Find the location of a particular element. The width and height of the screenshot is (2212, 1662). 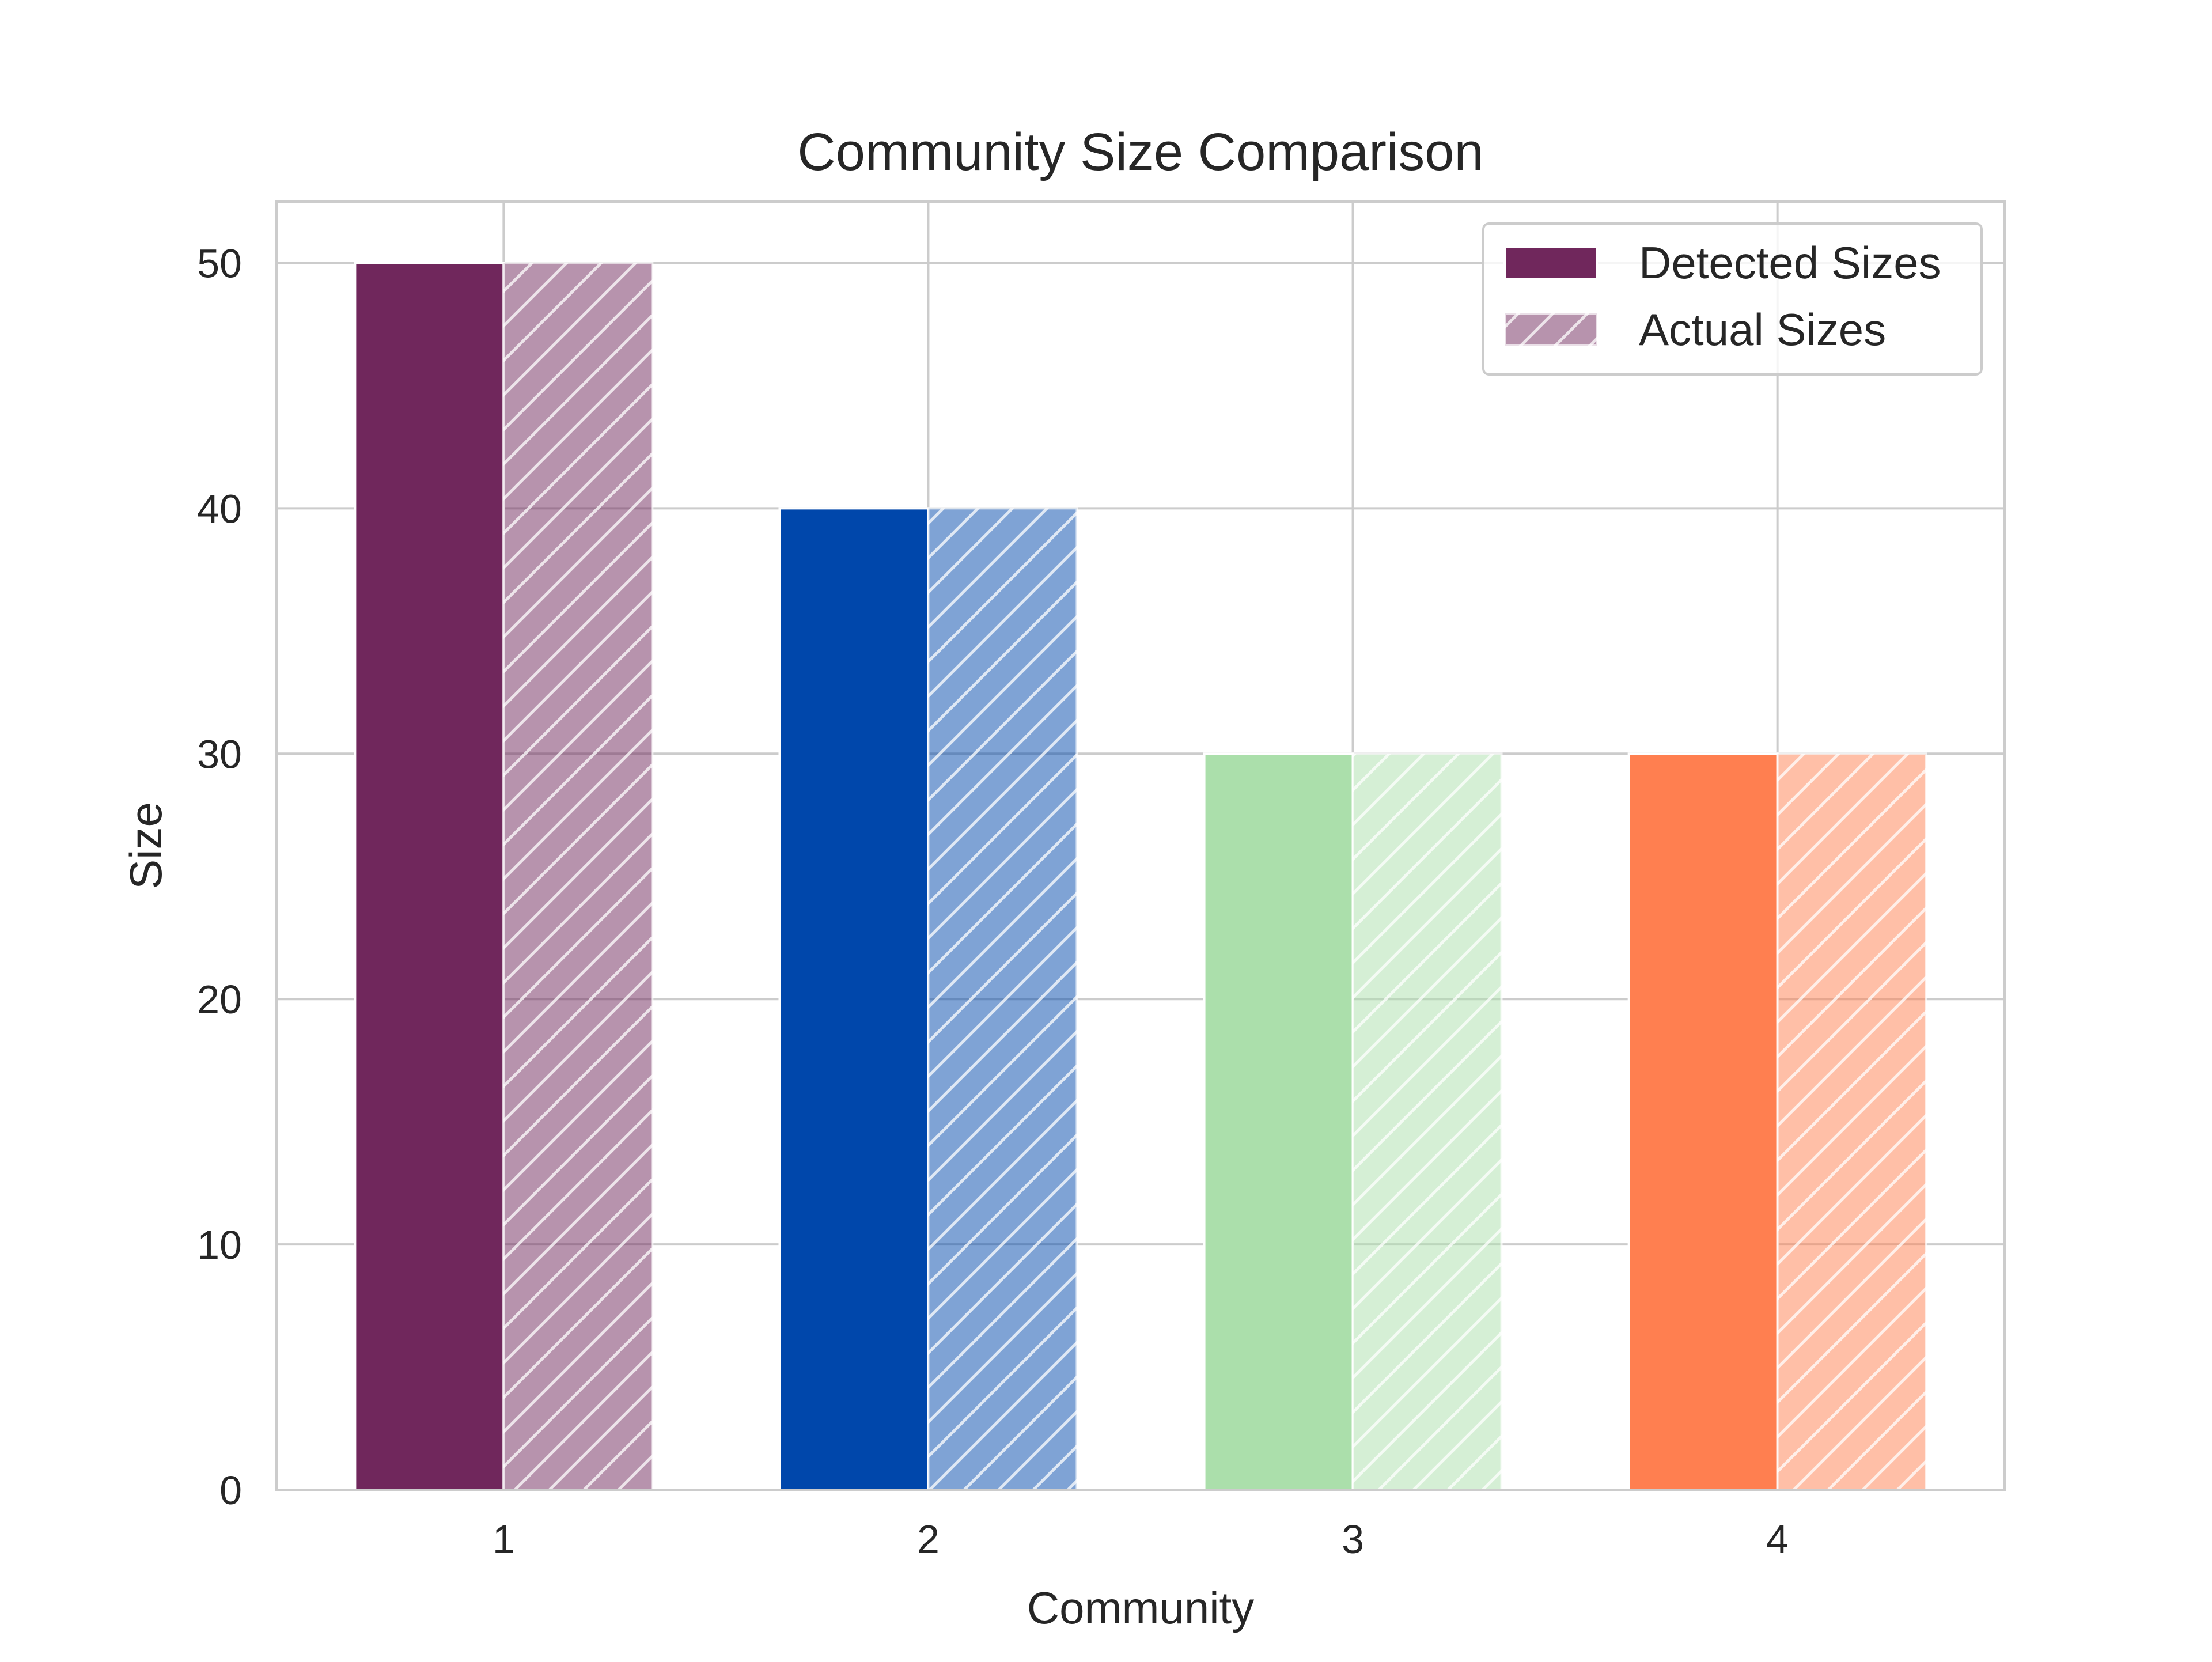

y-tick-label: 0 is located at coordinates (230, 1490).